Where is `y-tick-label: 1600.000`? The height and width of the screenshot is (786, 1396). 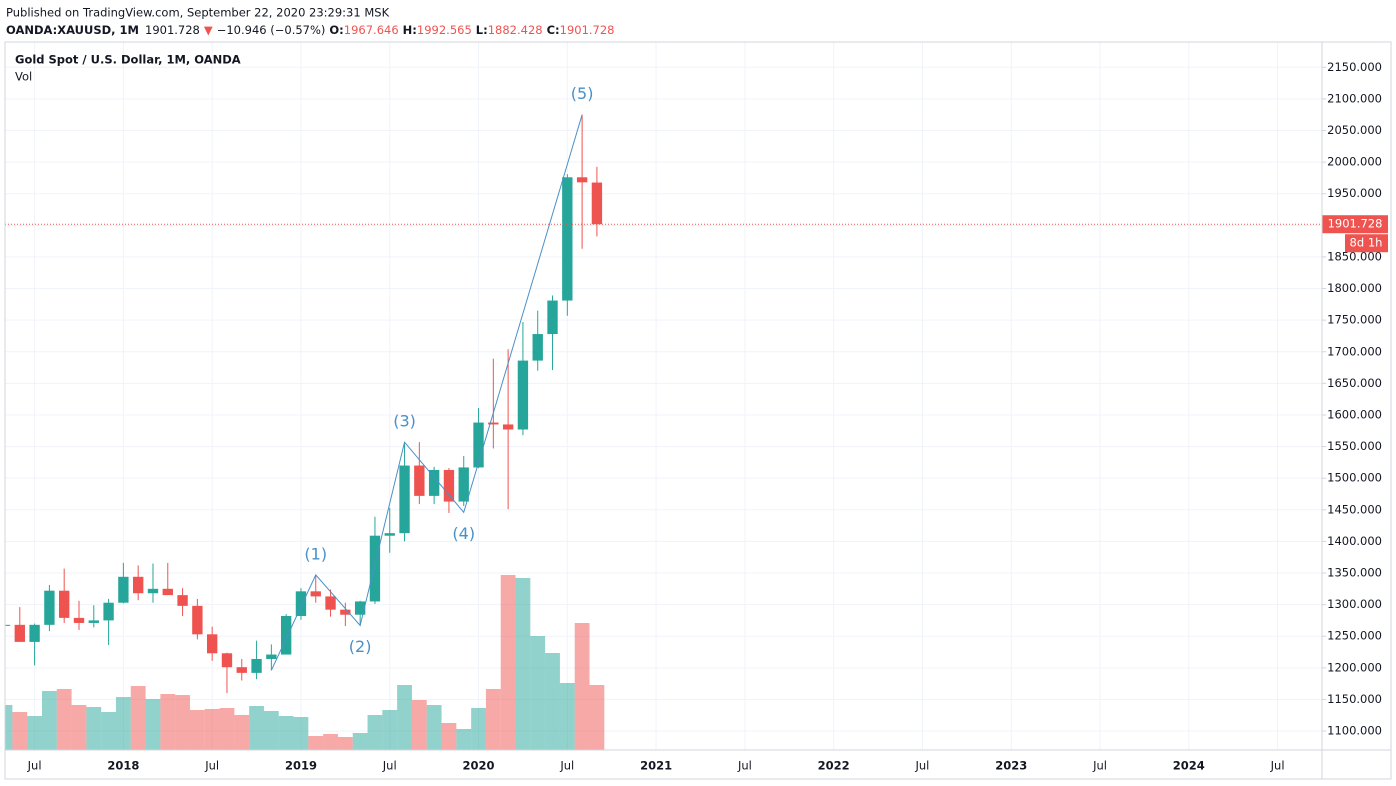 y-tick-label: 1600.000 is located at coordinates (1354, 414).